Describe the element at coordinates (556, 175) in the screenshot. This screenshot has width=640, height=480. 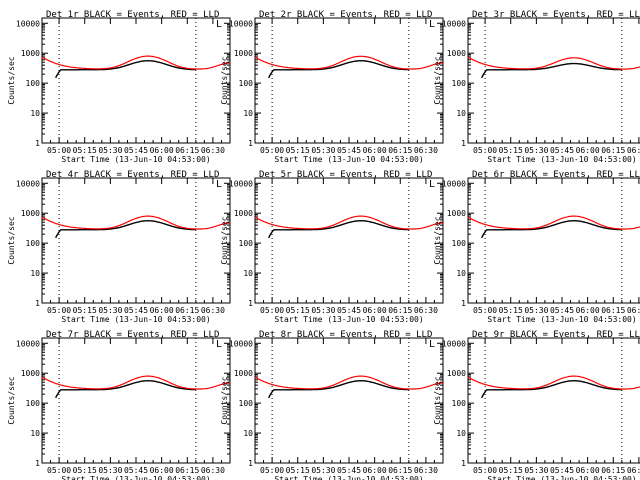
I see `panel-title: Det 6r BLACK = Events, RED = LLD` at that location.